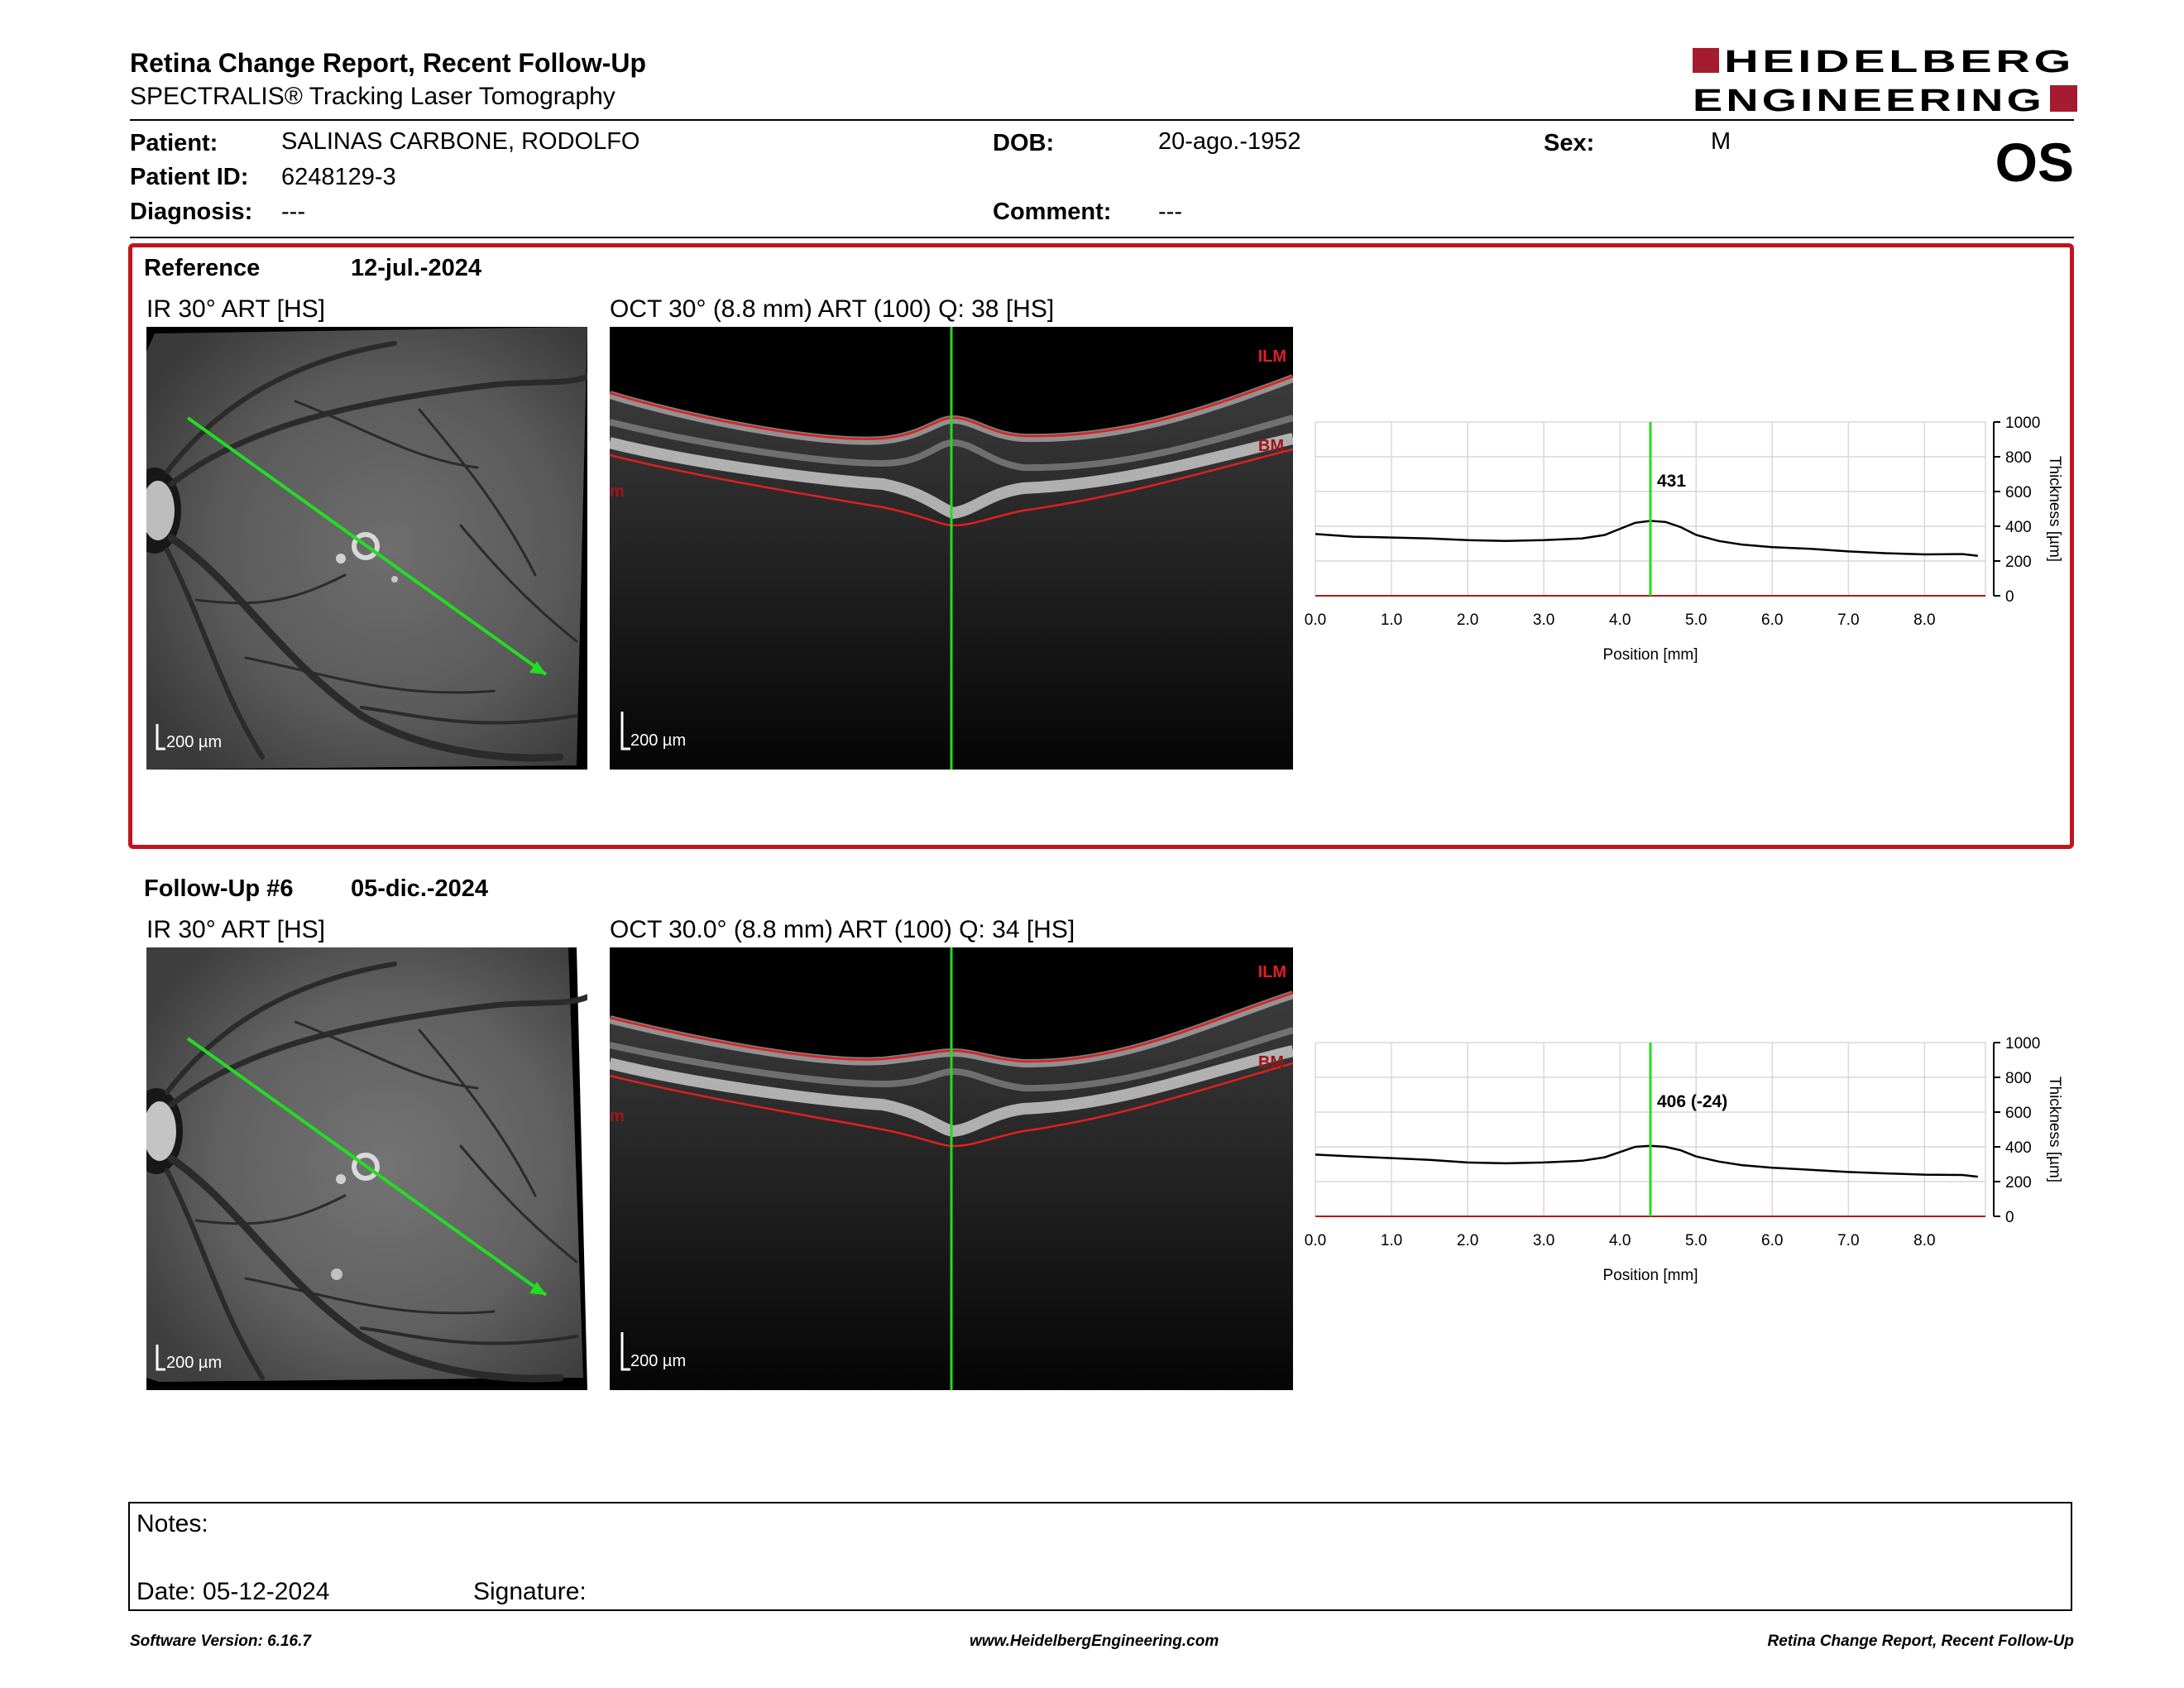 The width and height of the screenshot is (2184, 1688). Describe the element at coordinates (366, 1168) in the screenshot. I see `followup-ir-image: 200 µm` at that location.